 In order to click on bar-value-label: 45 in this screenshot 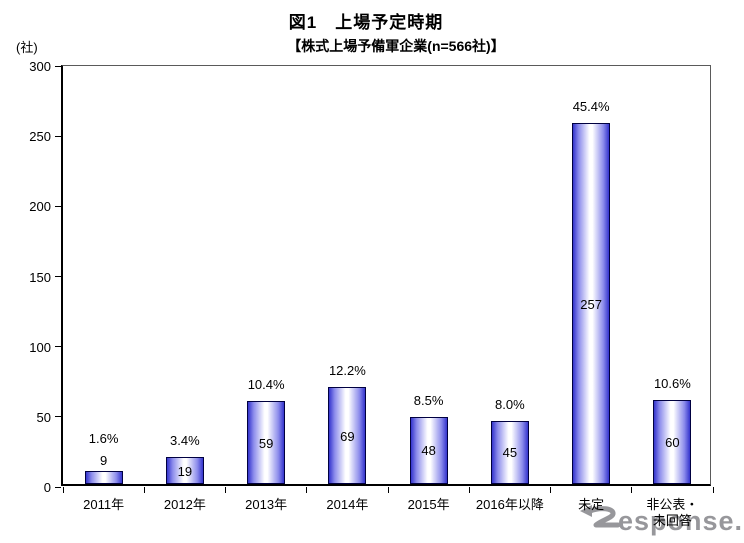, I will do `click(510, 453)`.